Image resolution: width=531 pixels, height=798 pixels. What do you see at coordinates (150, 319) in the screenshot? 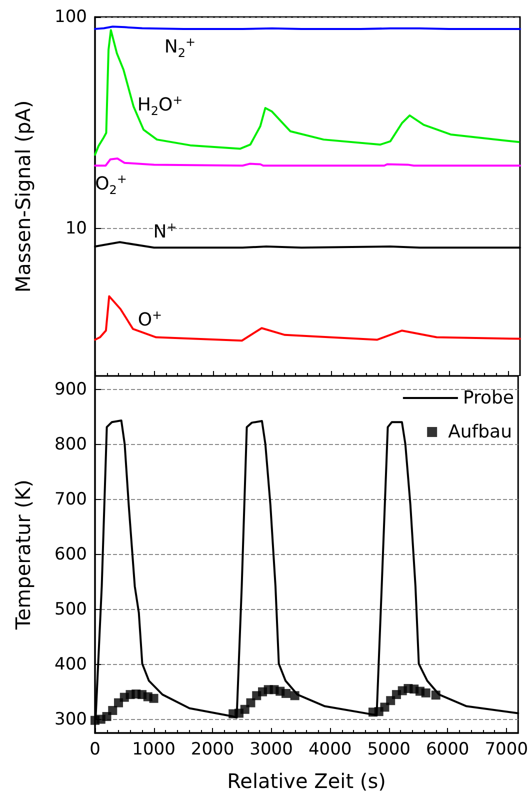
I see `series-label: O+` at bounding box center [150, 319].